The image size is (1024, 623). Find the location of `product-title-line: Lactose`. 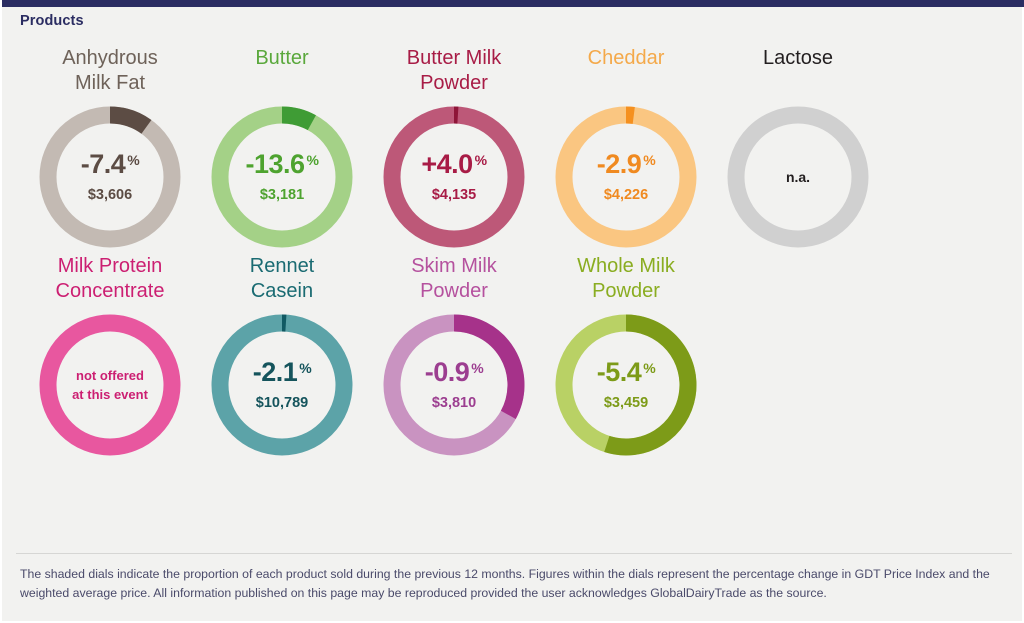

product-title-line: Lactose is located at coordinates (798, 58).